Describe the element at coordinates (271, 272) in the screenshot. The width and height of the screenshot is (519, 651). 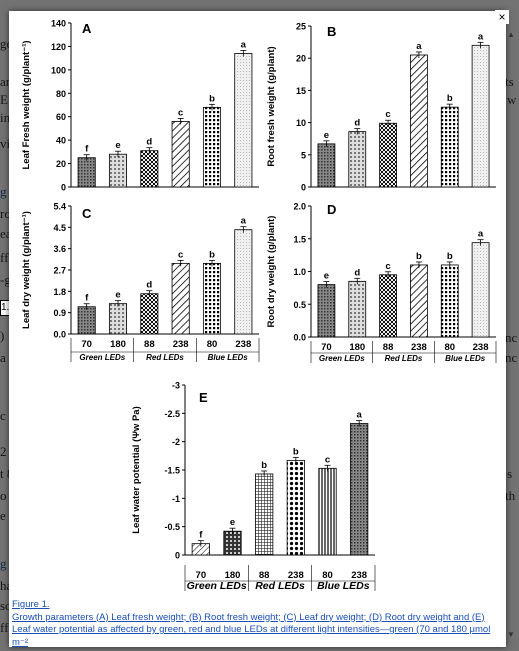
I see `y-axis-label: Root dry weight (g/plant)` at that location.